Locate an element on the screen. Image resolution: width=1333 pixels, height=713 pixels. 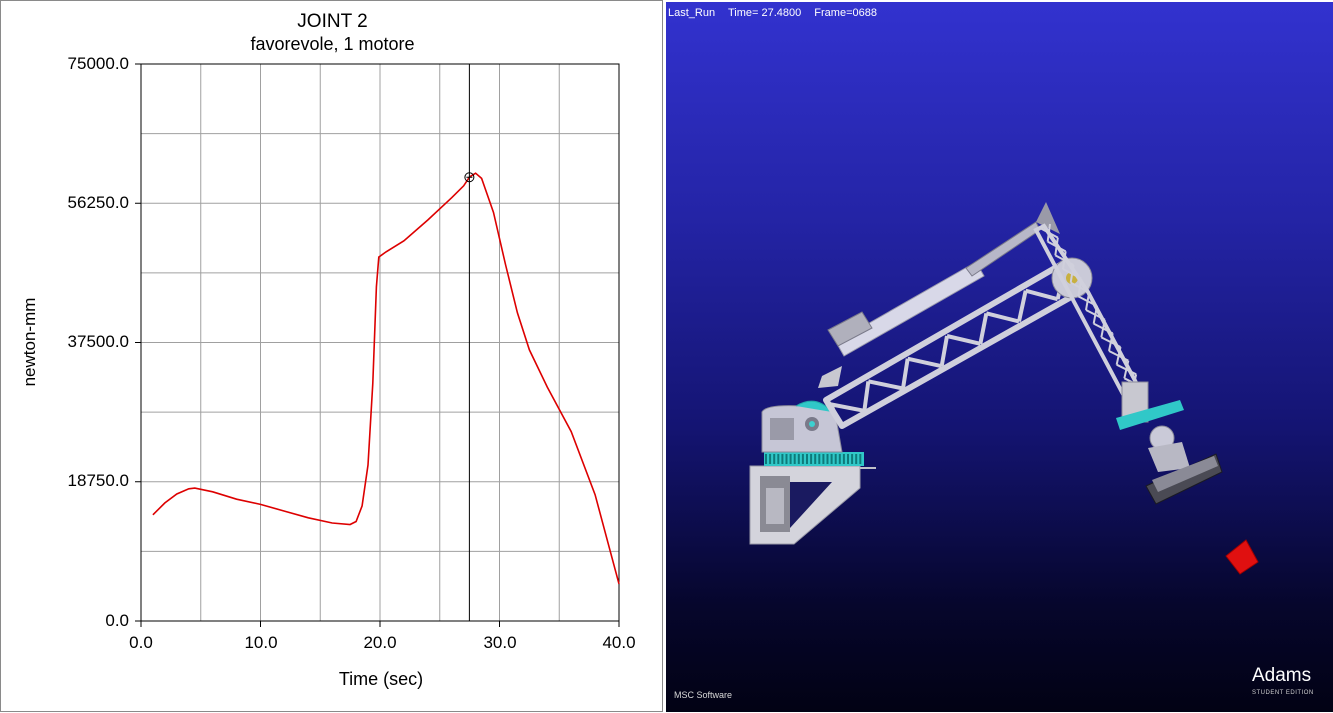
msc-software-logo: MSC Software is located at coordinates (703, 695).